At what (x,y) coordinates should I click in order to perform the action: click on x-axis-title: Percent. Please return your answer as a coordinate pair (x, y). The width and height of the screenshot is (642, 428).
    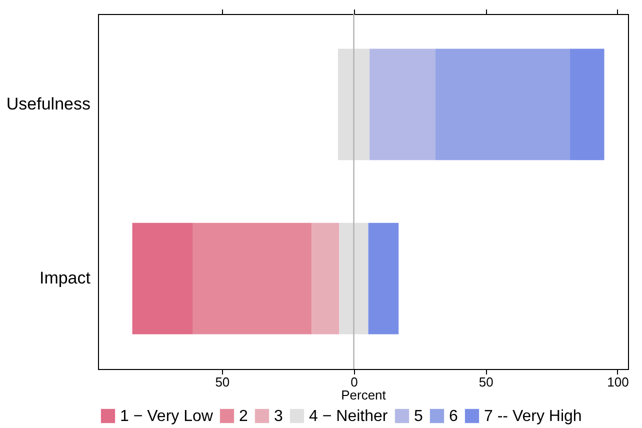
    Looking at the image, I should click on (363, 395).